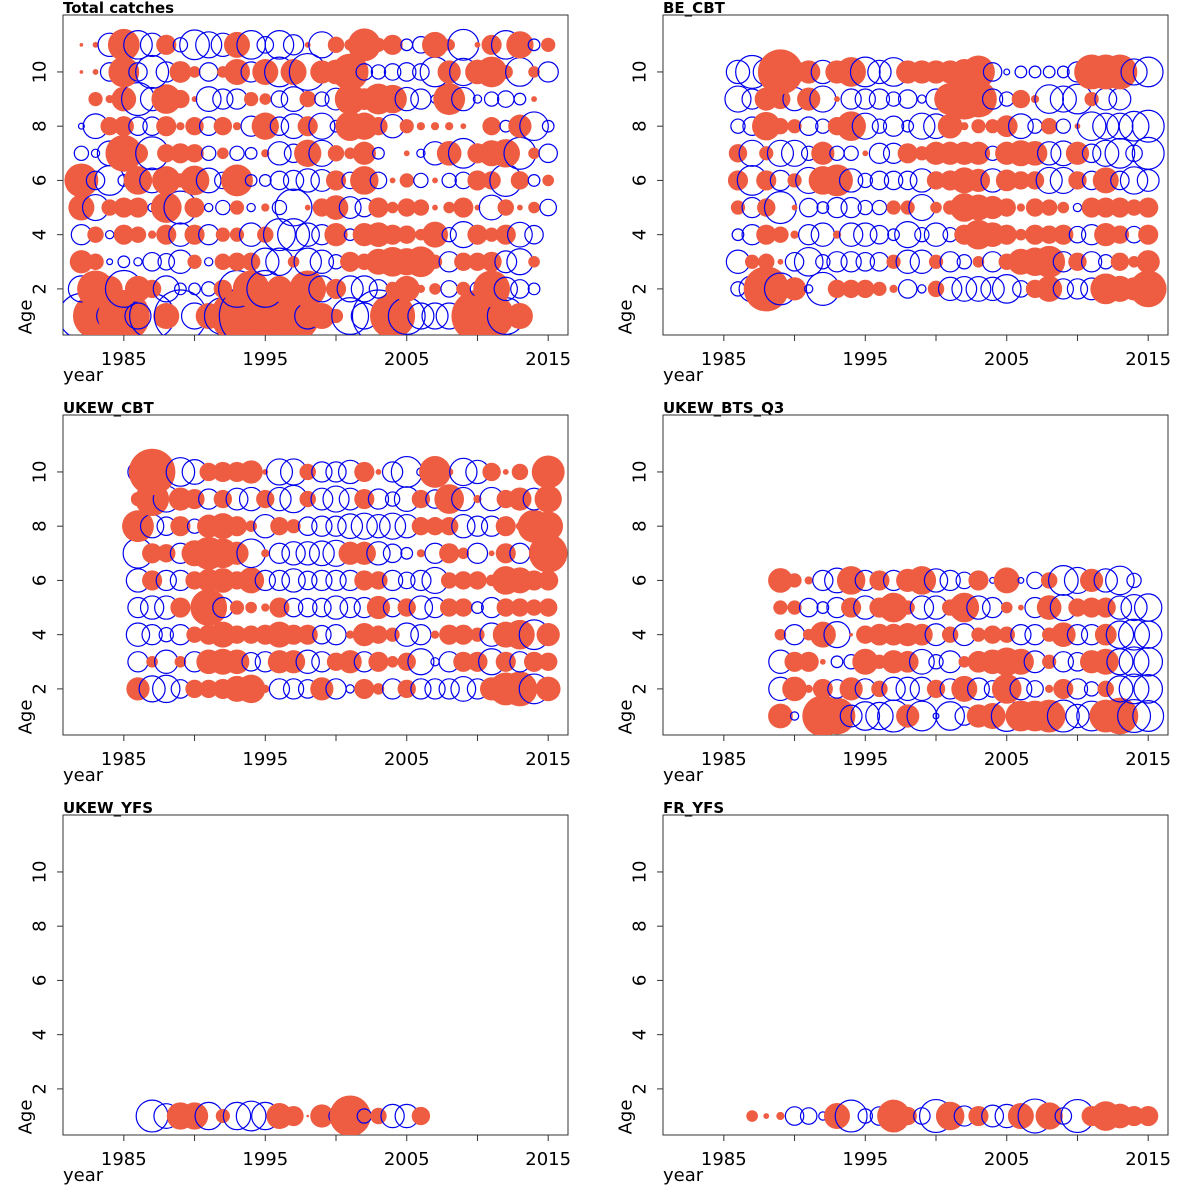 This screenshot has width=1200, height=1200. I want to click on y-tick-label: 10, so click(39, 871).